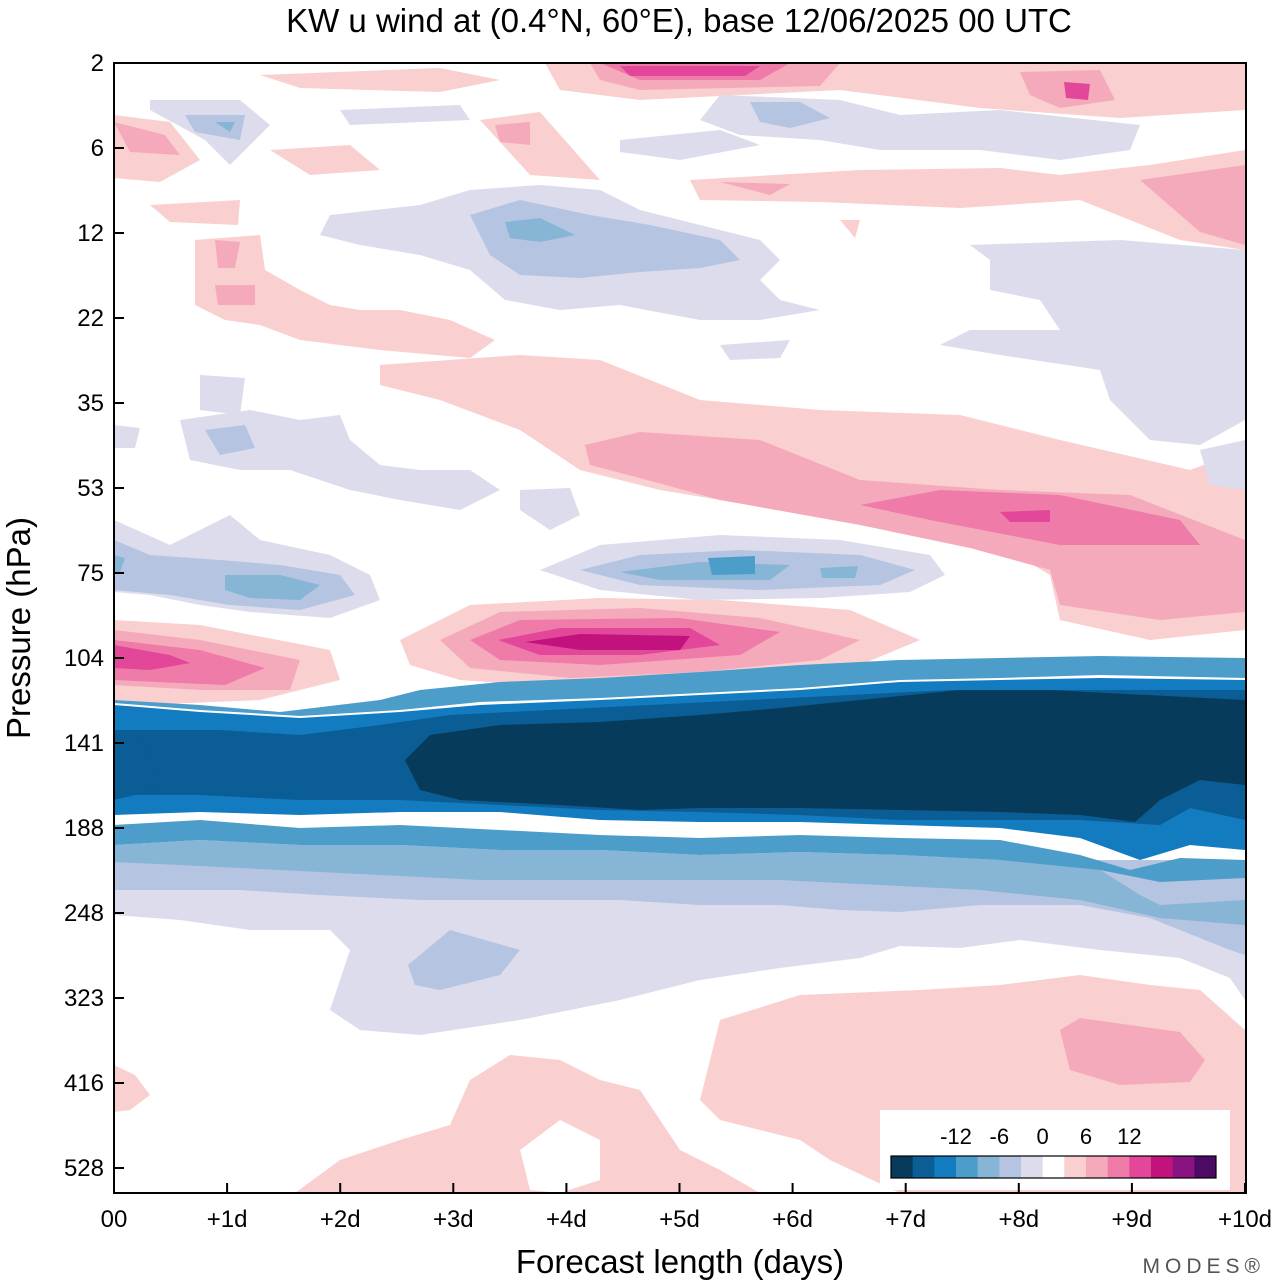 This screenshot has width=1280, height=1286. What do you see at coordinates (84, 743) in the screenshot?
I see `y-tick-label: 141` at bounding box center [84, 743].